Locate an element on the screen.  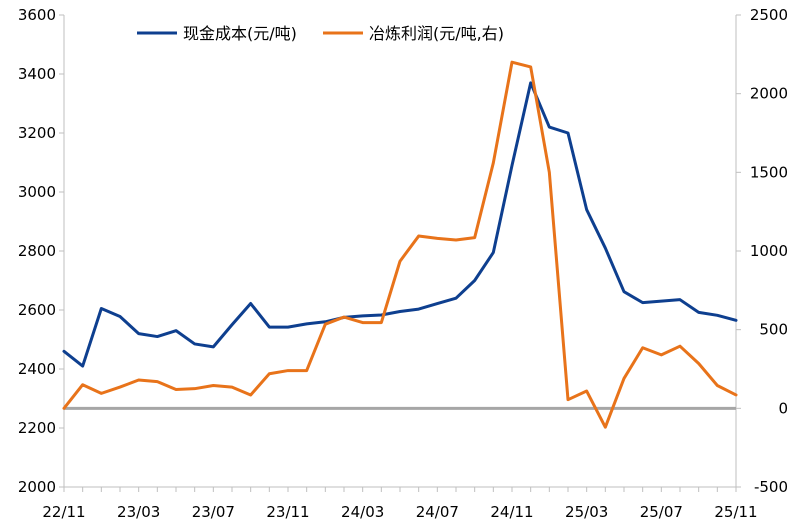
legend-label-2: 冶炼利润(元/吨,右) is located at coordinates (436, 33).